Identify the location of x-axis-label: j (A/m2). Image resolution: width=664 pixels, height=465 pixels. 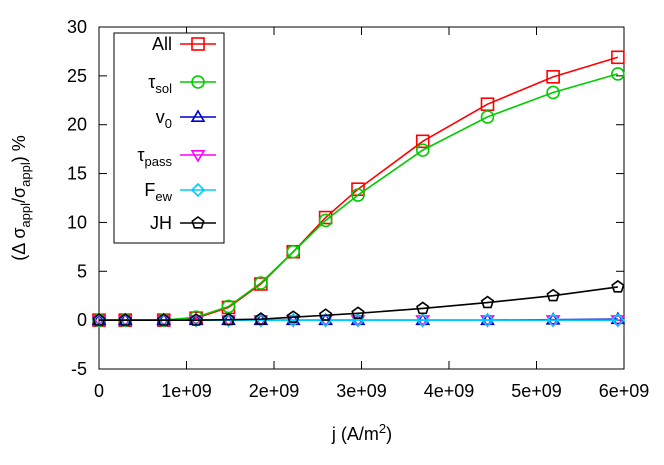
(361, 432).